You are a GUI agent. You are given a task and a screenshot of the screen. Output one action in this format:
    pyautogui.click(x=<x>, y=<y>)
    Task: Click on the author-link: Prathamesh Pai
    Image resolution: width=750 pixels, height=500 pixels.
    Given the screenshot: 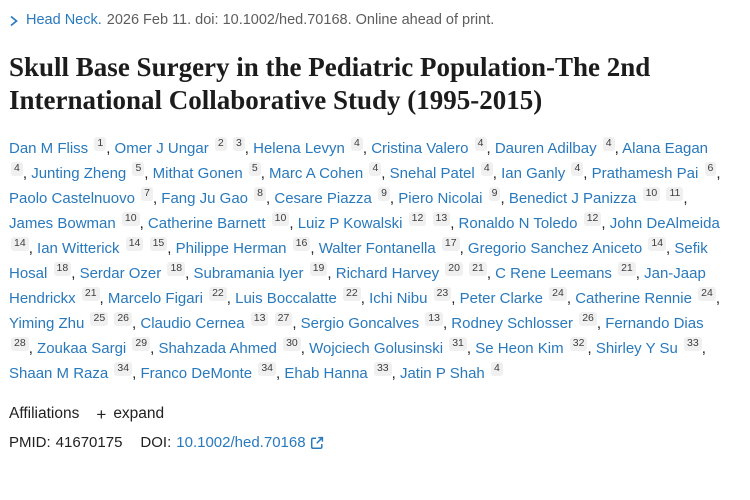 What is the action you would take?
    pyautogui.click(x=645, y=173)
    